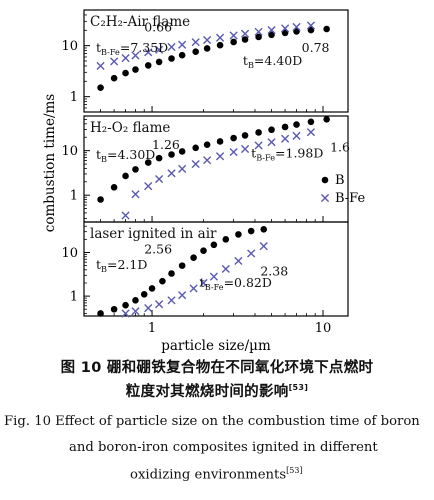  What do you see at coordinates (316, 47) in the screenshot?
I see `annotation: 0.78` at bounding box center [316, 47].